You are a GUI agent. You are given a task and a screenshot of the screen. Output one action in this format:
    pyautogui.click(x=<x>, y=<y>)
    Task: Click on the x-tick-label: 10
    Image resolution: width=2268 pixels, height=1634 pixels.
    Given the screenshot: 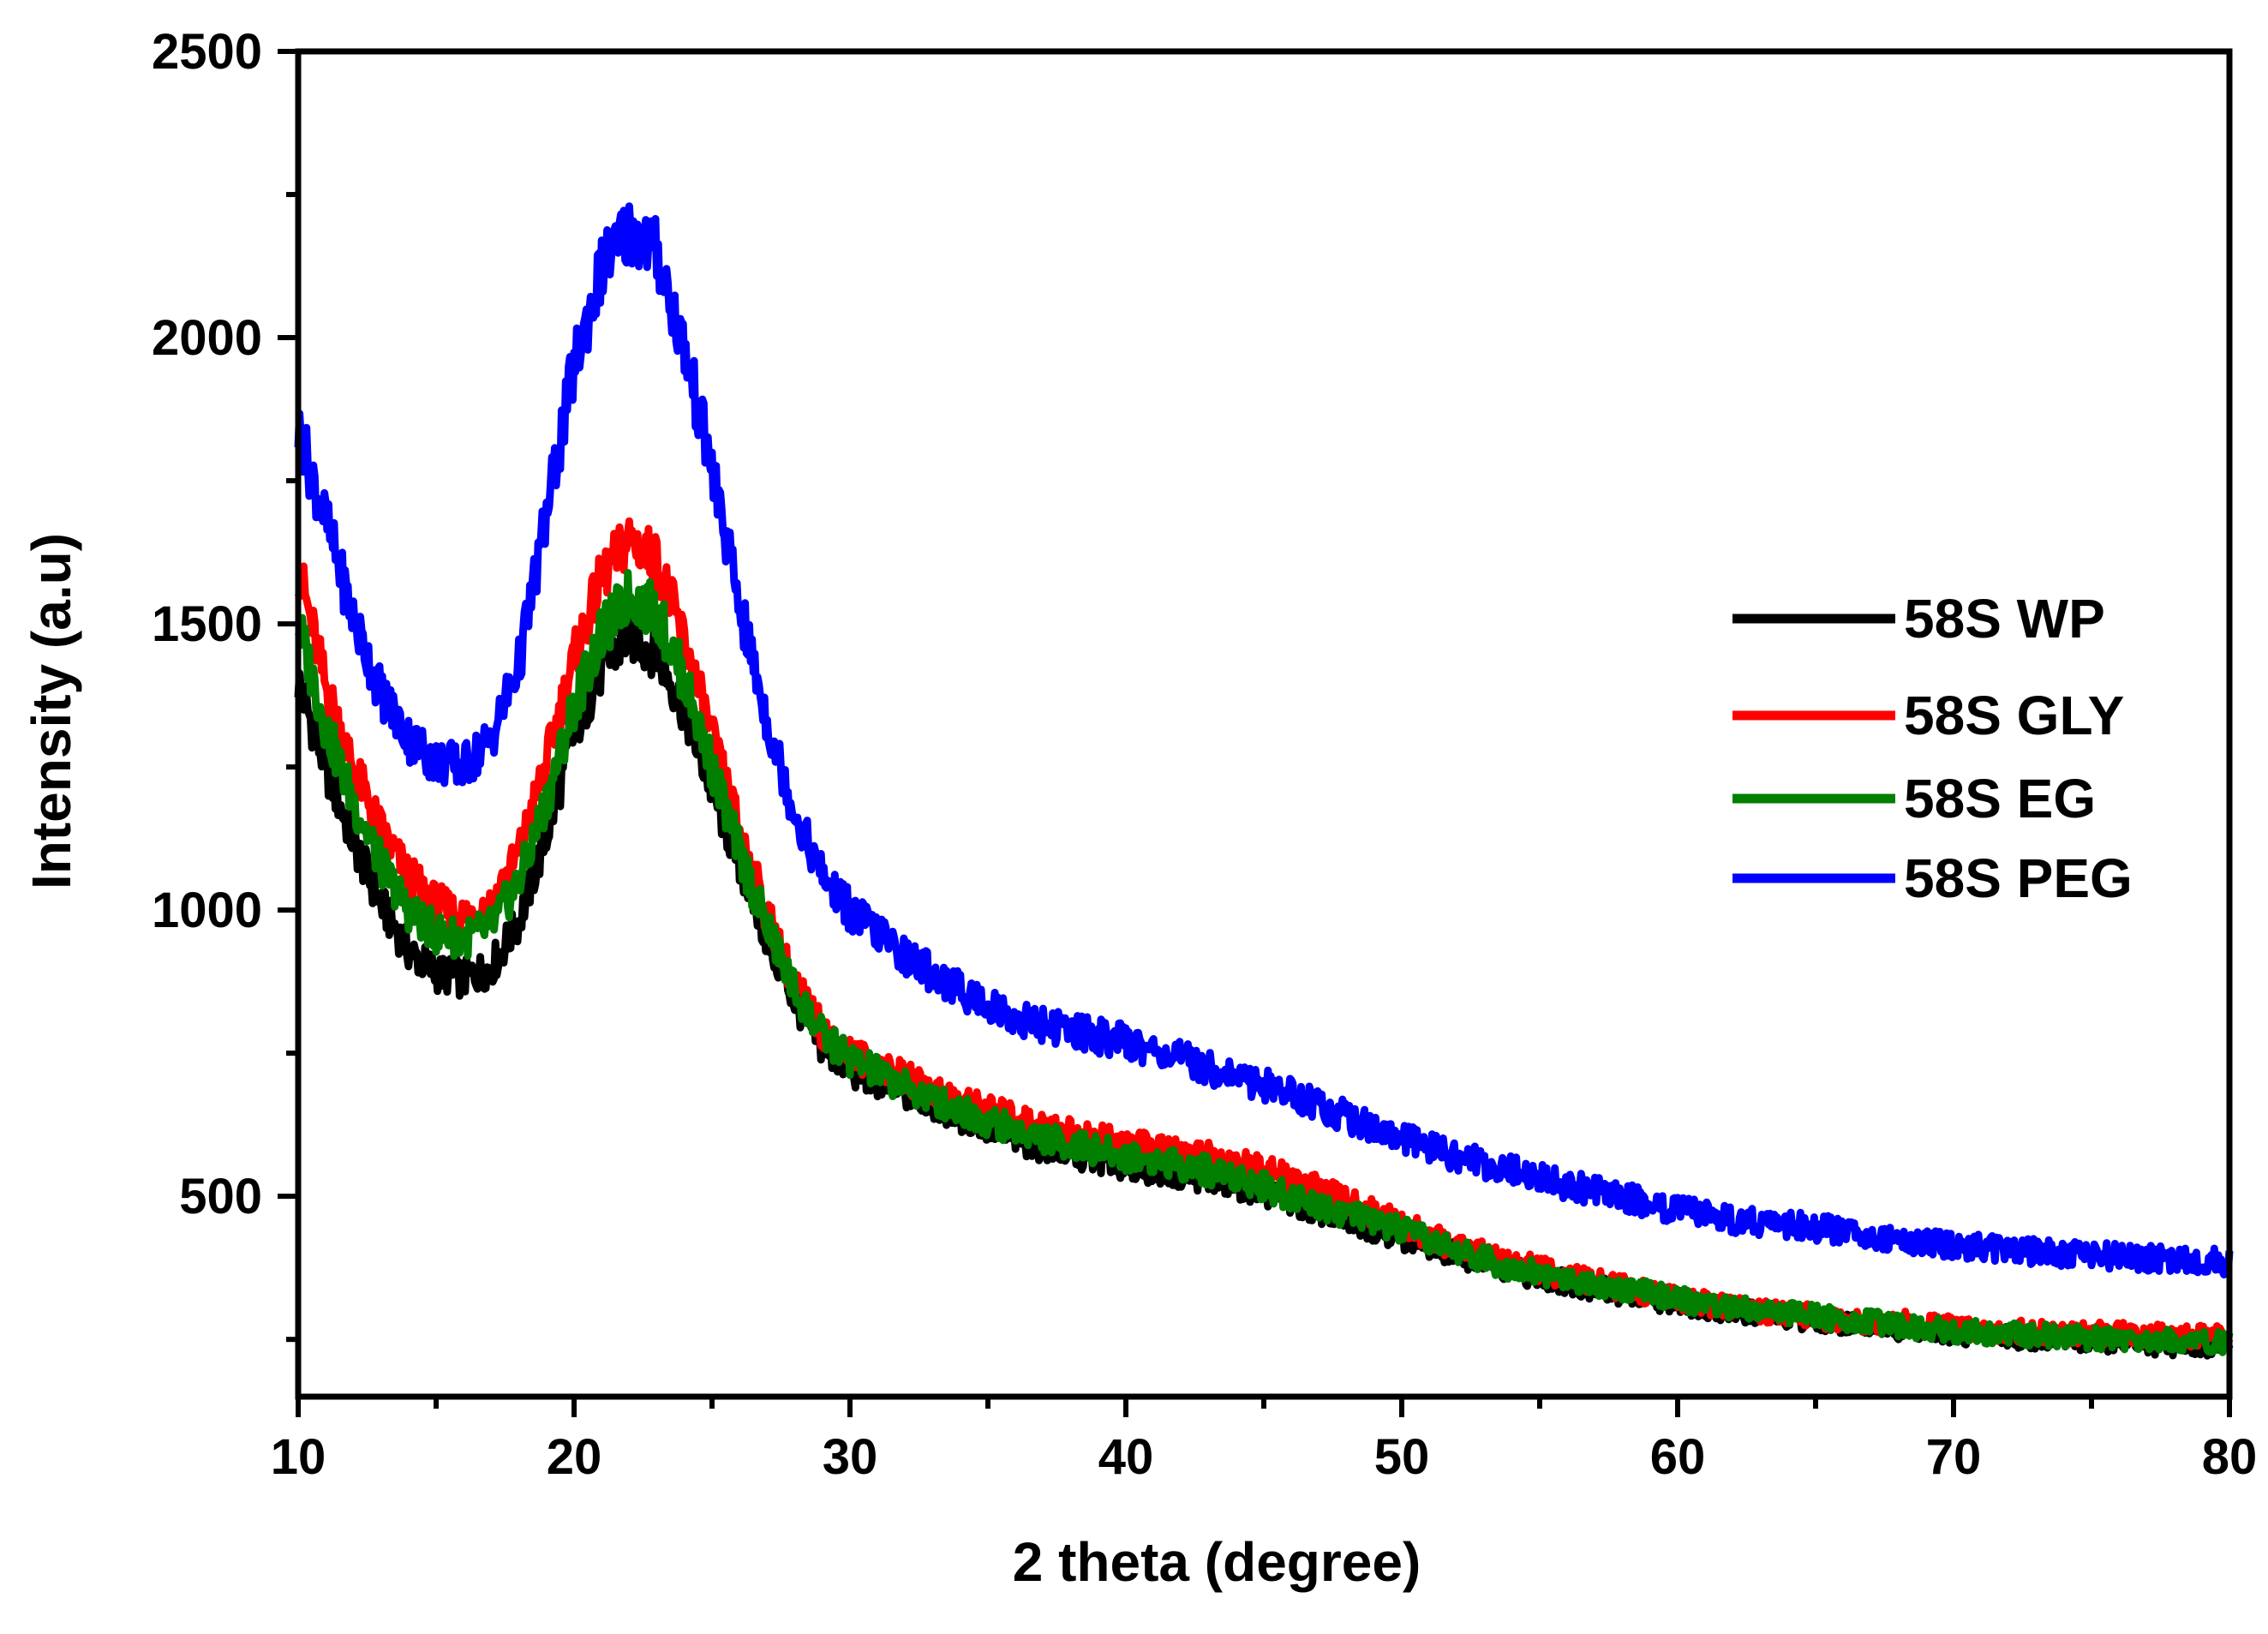 What is the action you would take?
    pyautogui.click(x=298, y=1457)
    